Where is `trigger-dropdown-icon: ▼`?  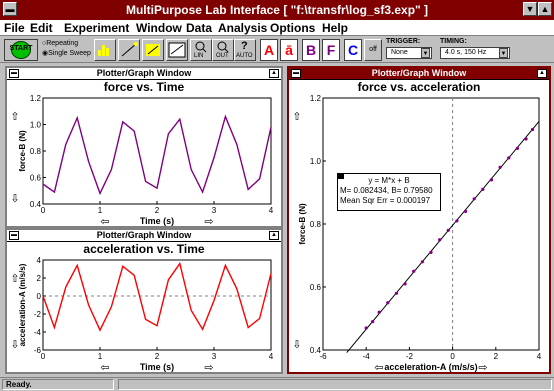 trigger-dropdown-icon: ▼ is located at coordinates (425, 53).